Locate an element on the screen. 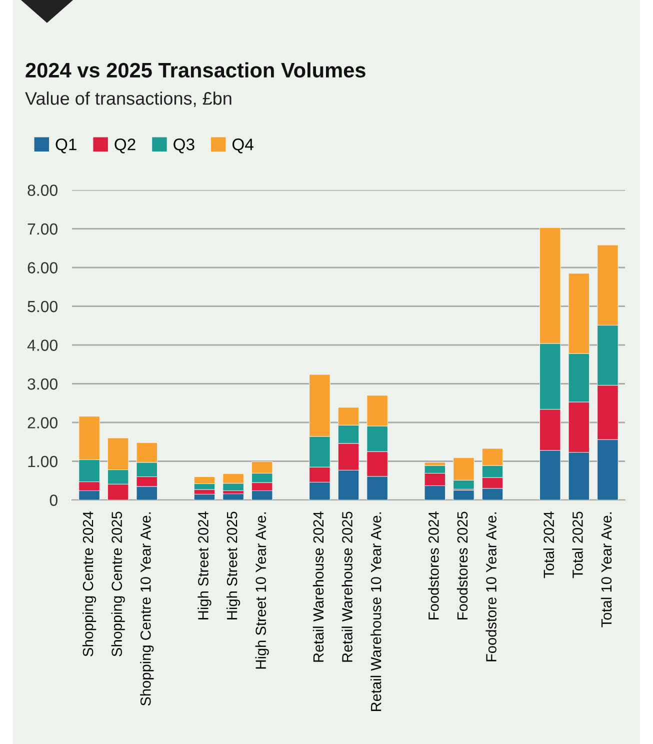  x-tick-label: Total 2025 is located at coordinates (577, 545).